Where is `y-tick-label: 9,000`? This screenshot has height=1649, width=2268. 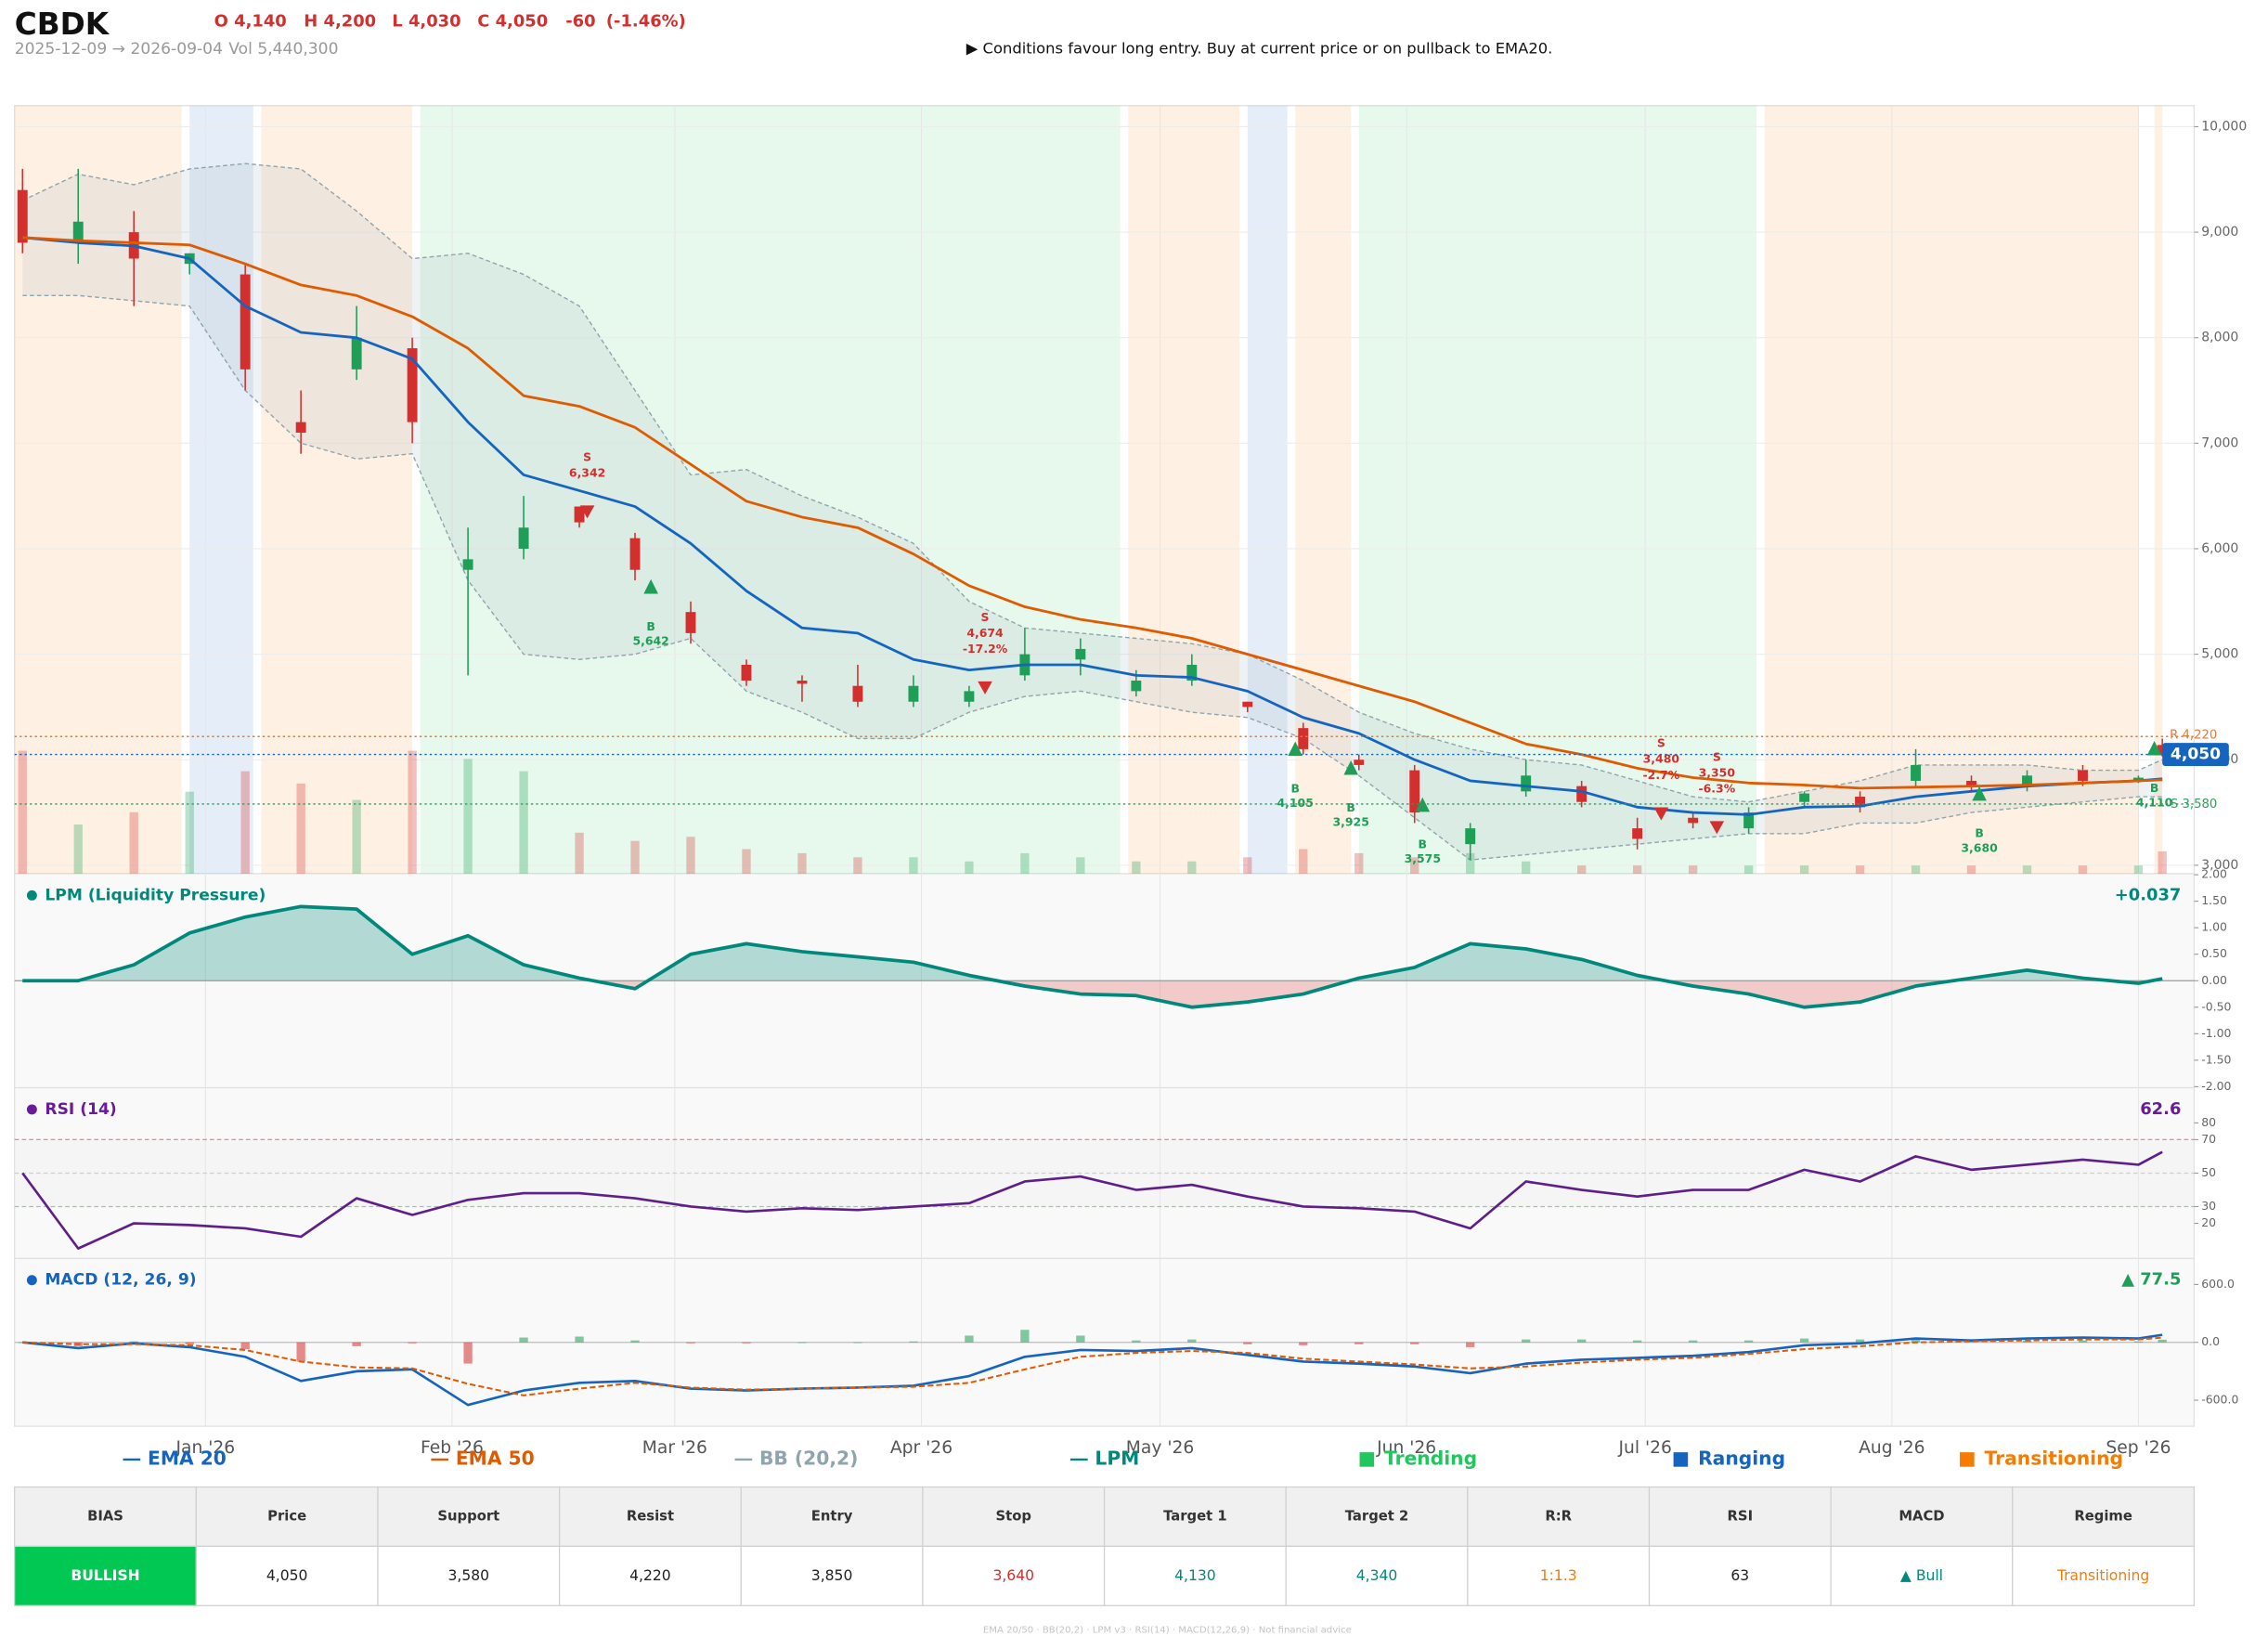
y-tick-label: 9,000 is located at coordinates (2219, 232).